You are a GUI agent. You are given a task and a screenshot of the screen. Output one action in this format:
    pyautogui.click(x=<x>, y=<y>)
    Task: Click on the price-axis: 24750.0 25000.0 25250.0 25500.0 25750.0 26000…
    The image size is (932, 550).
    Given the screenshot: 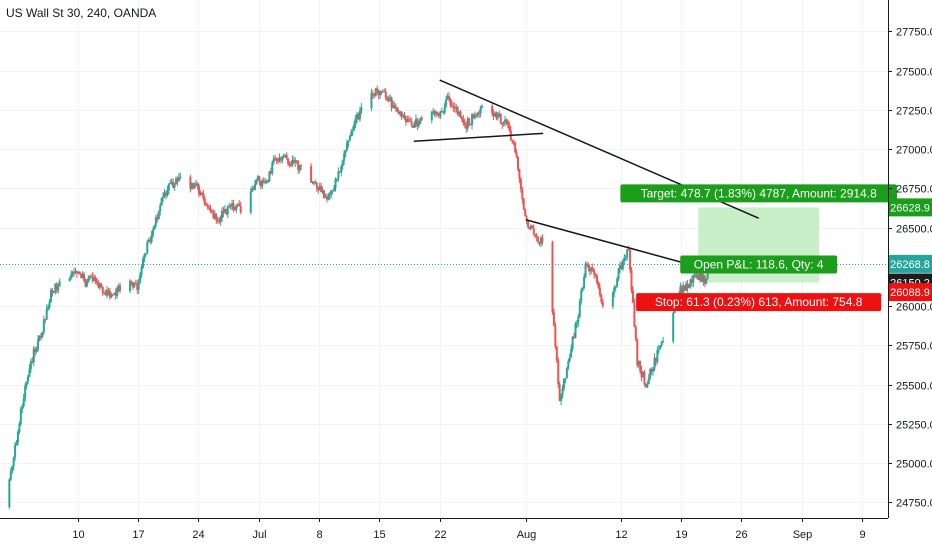 What is the action you would take?
    pyautogui.click(x=910, y=268)
    